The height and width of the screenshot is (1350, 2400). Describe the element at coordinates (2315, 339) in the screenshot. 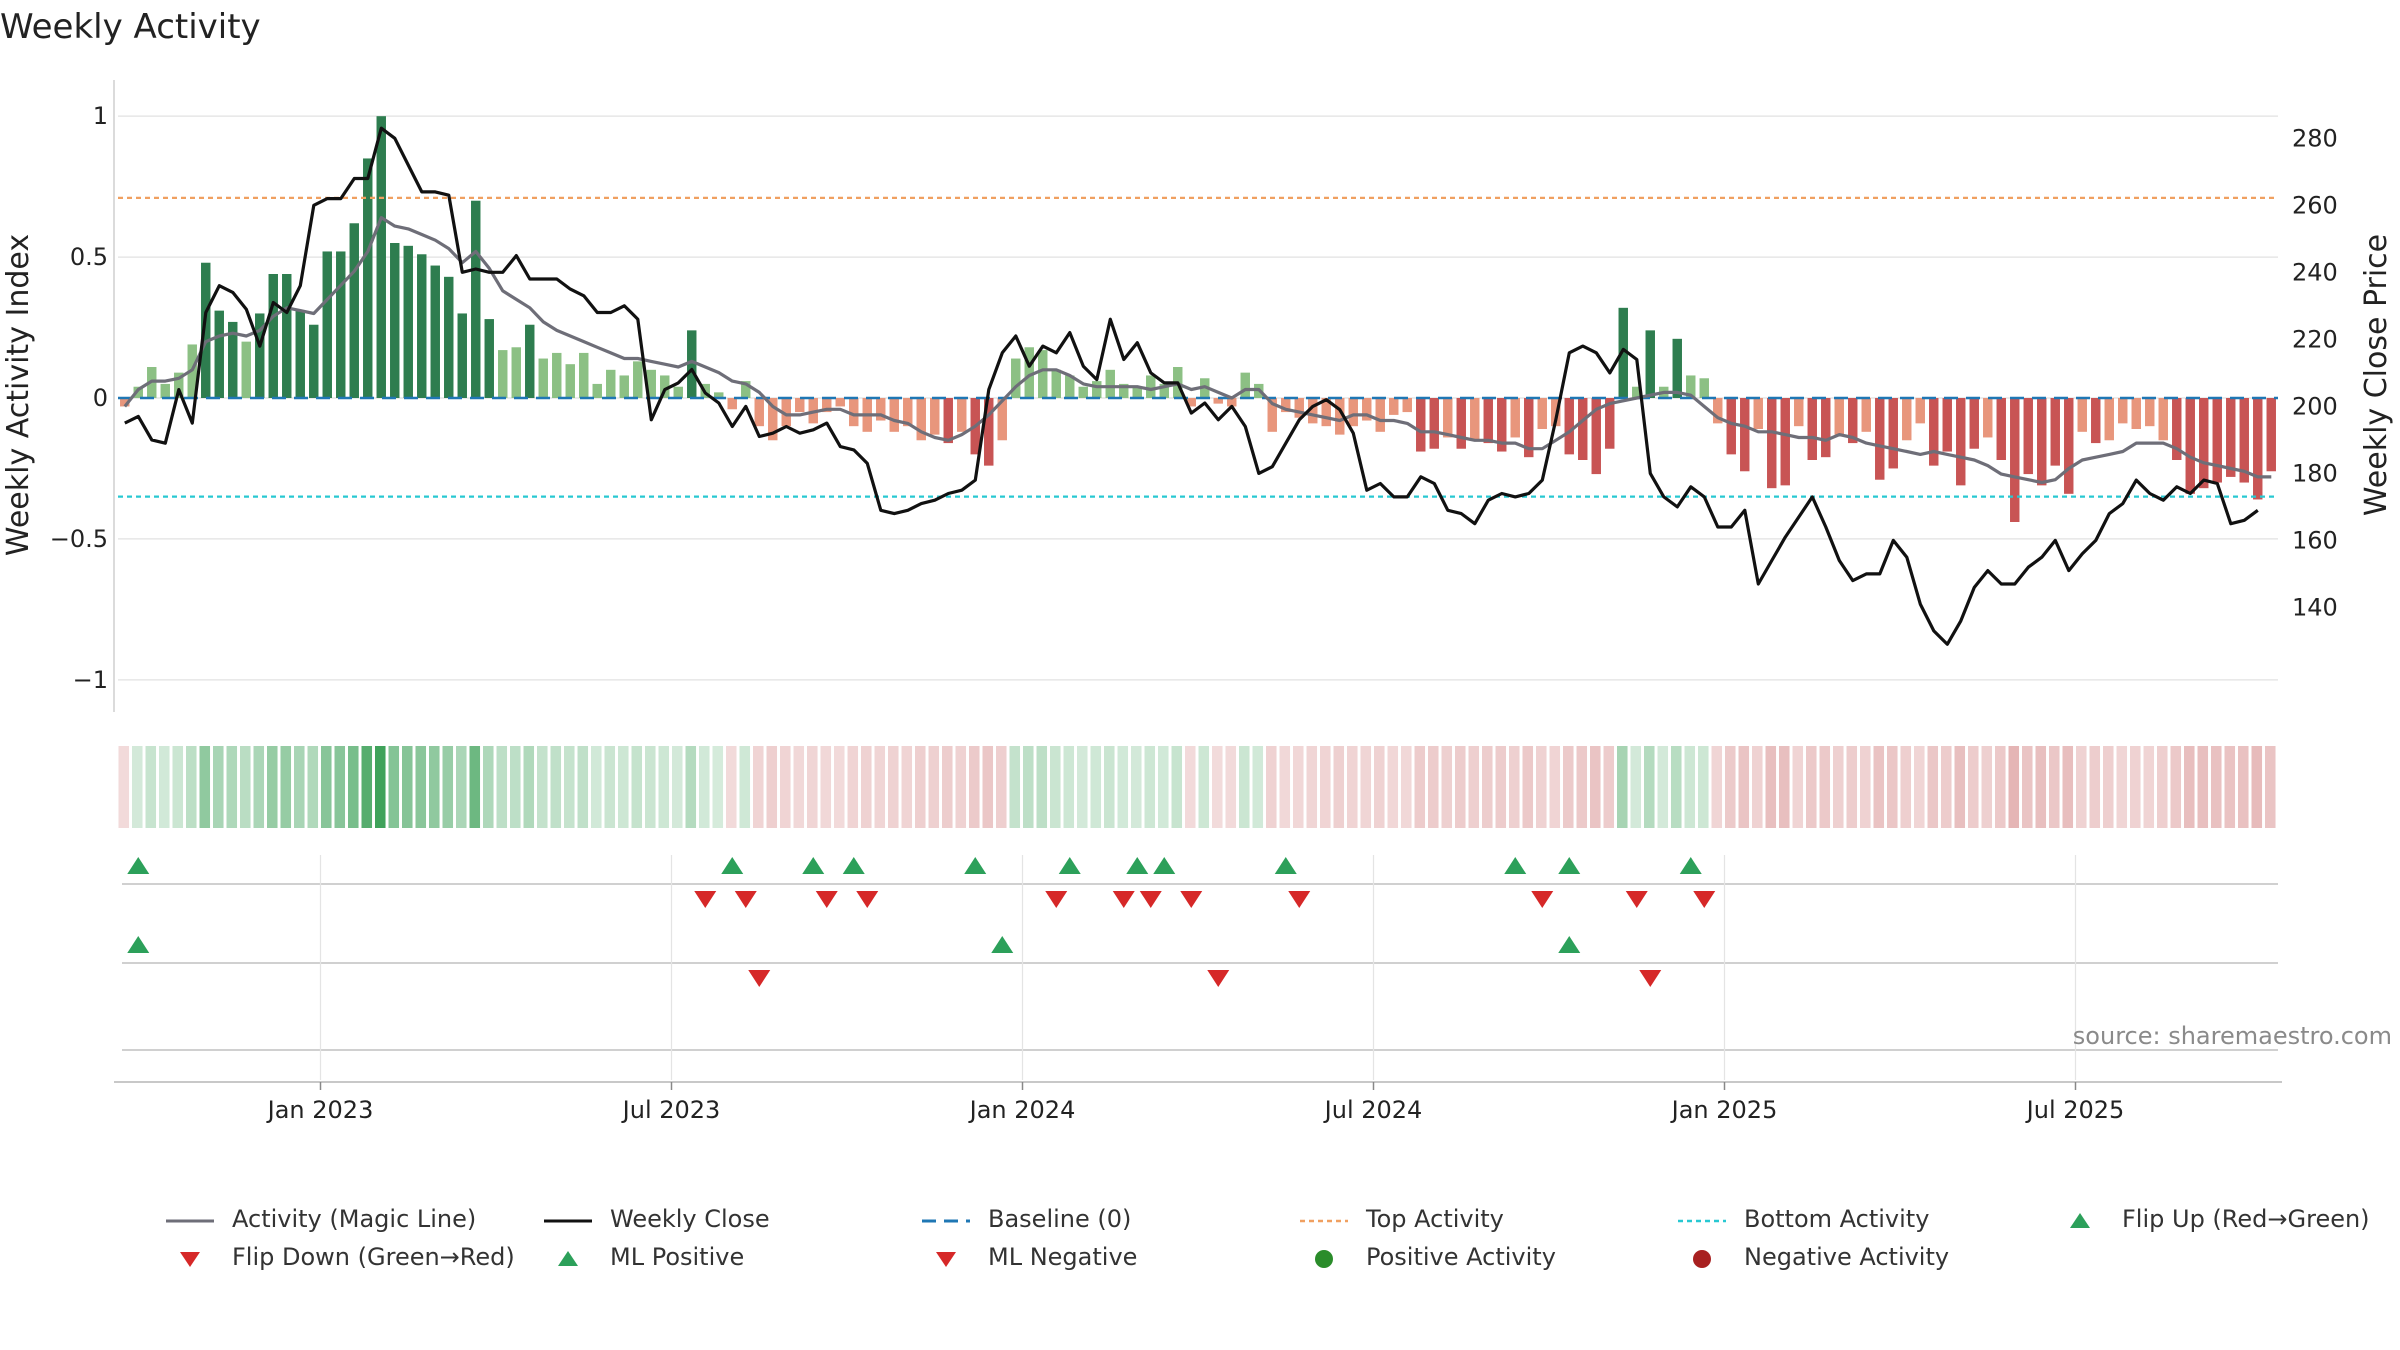

I see `right-tick-label: 220` at that location.